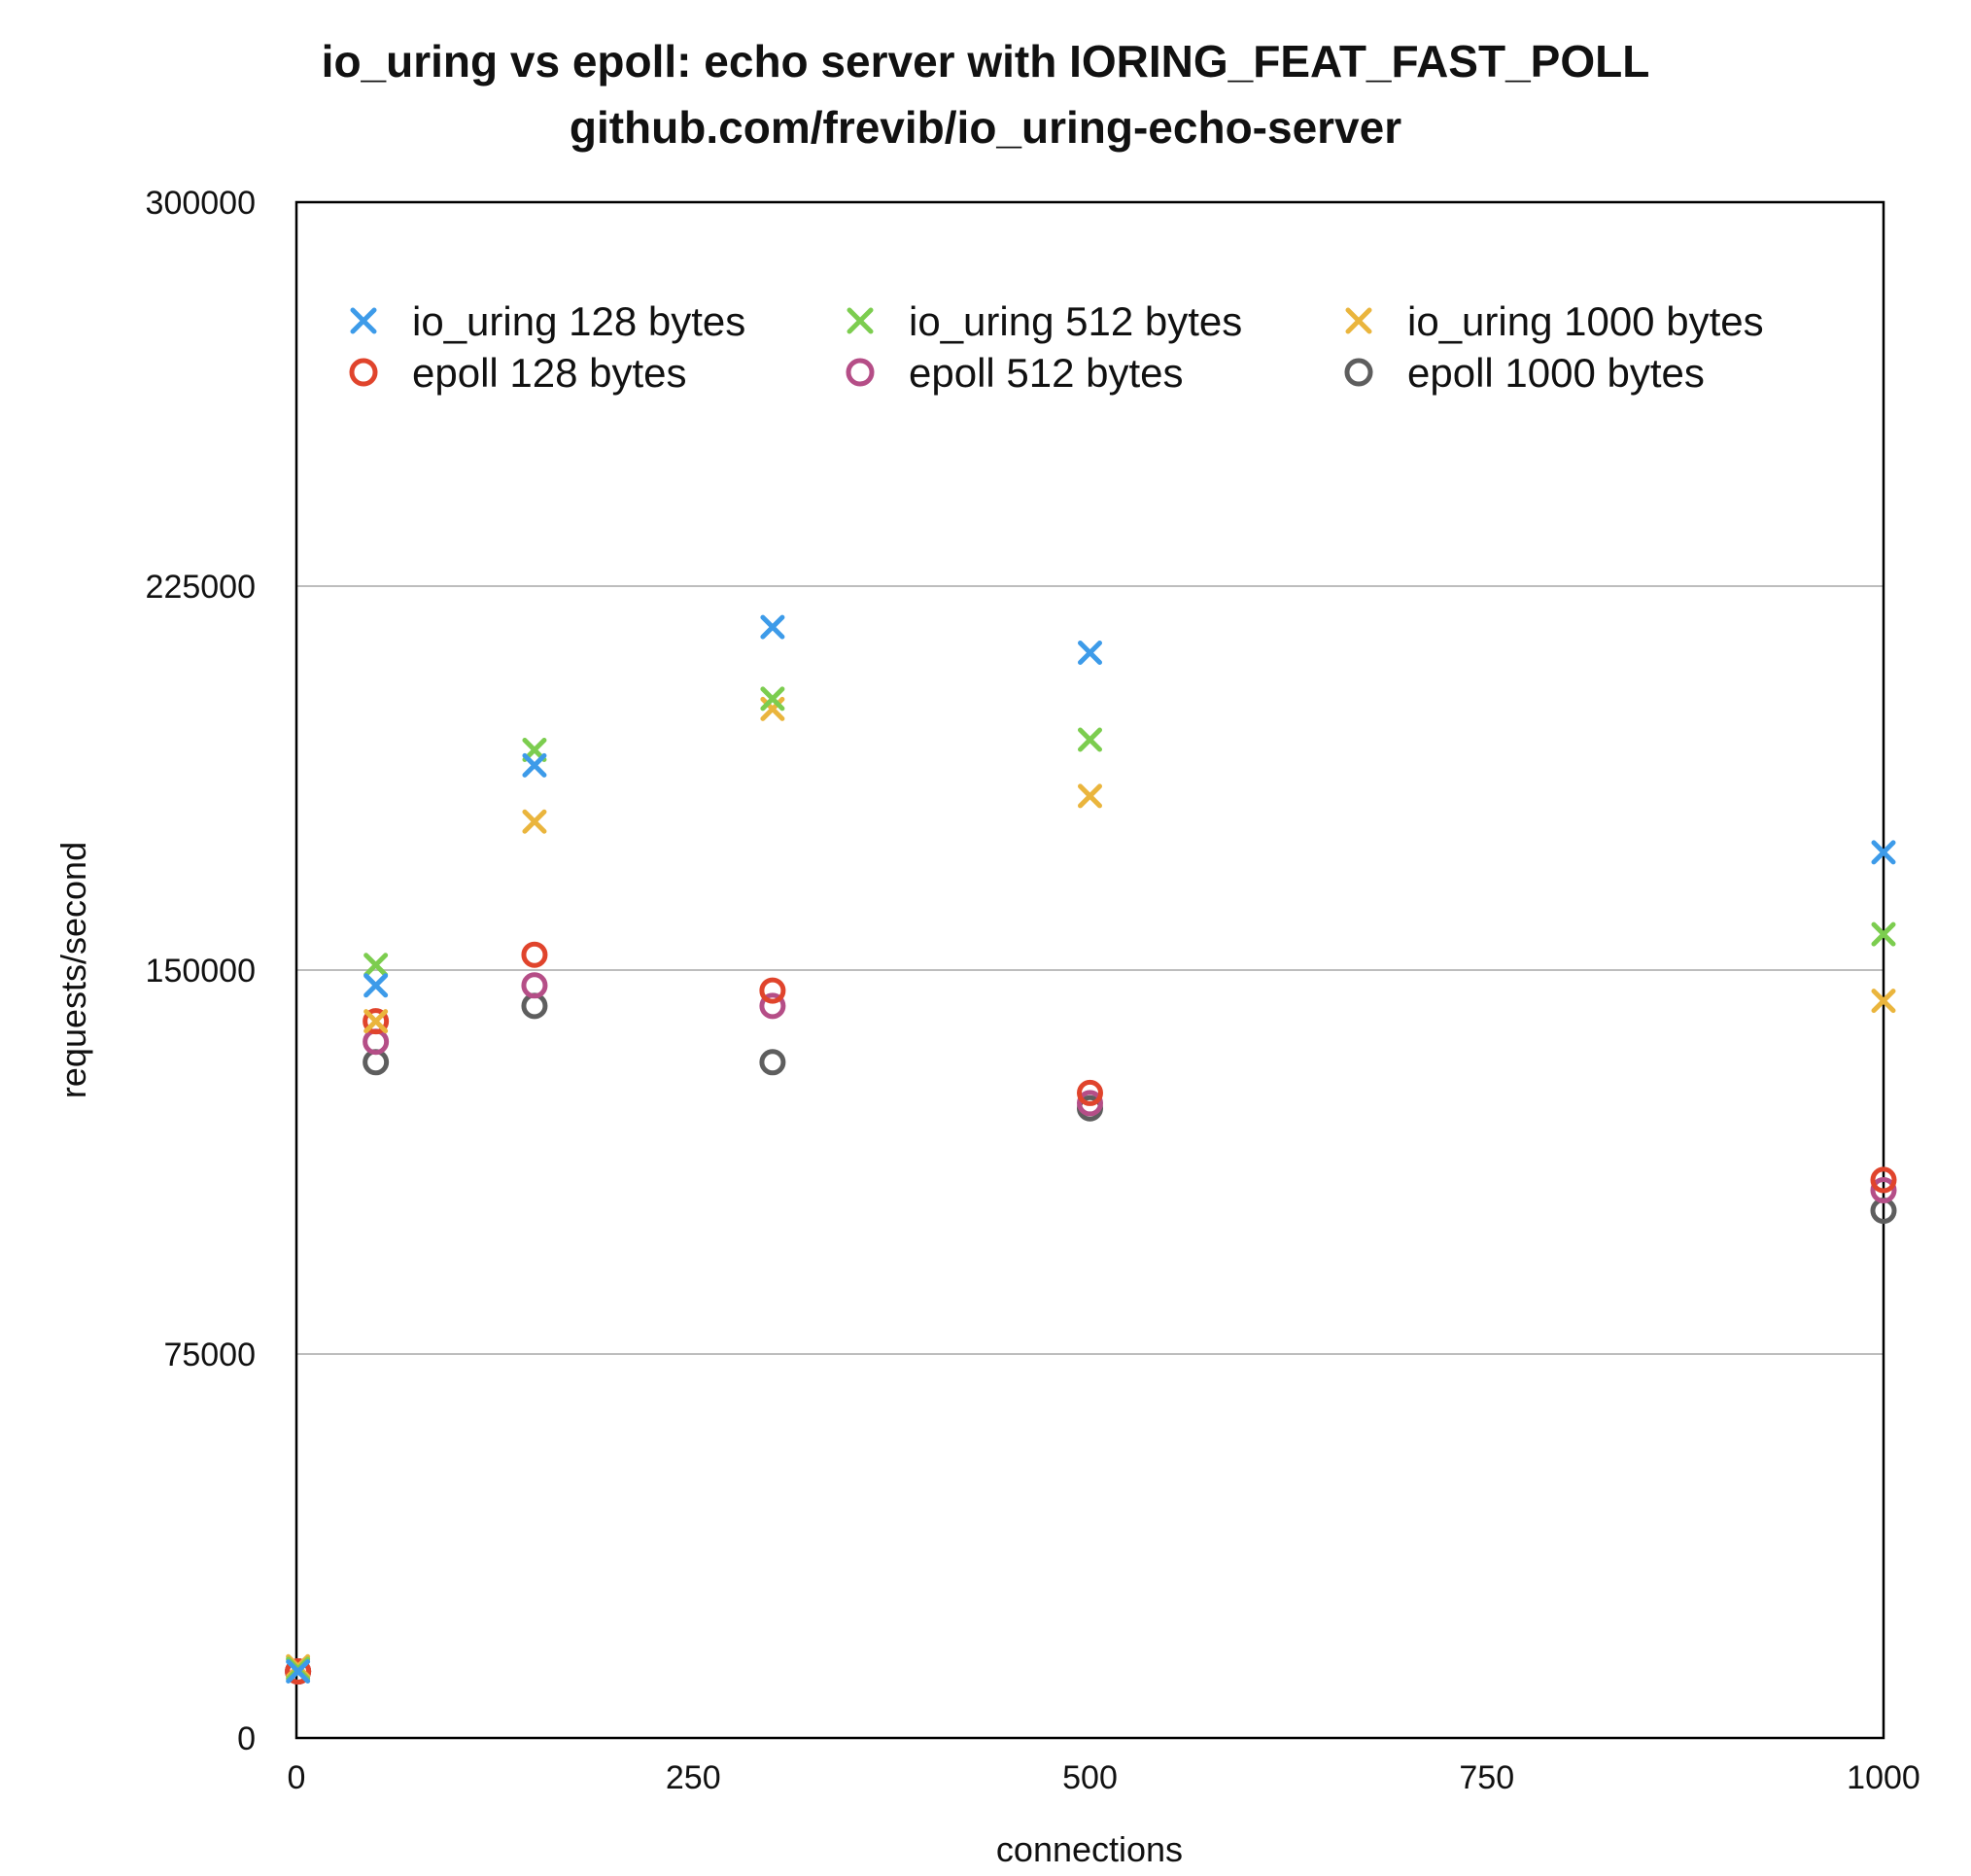 The width and height of the screenshot is (1971, 1876). Describe the element at coordinates (201, 203) in the screenshot. I see `y-tick-label: 300000` at that location.